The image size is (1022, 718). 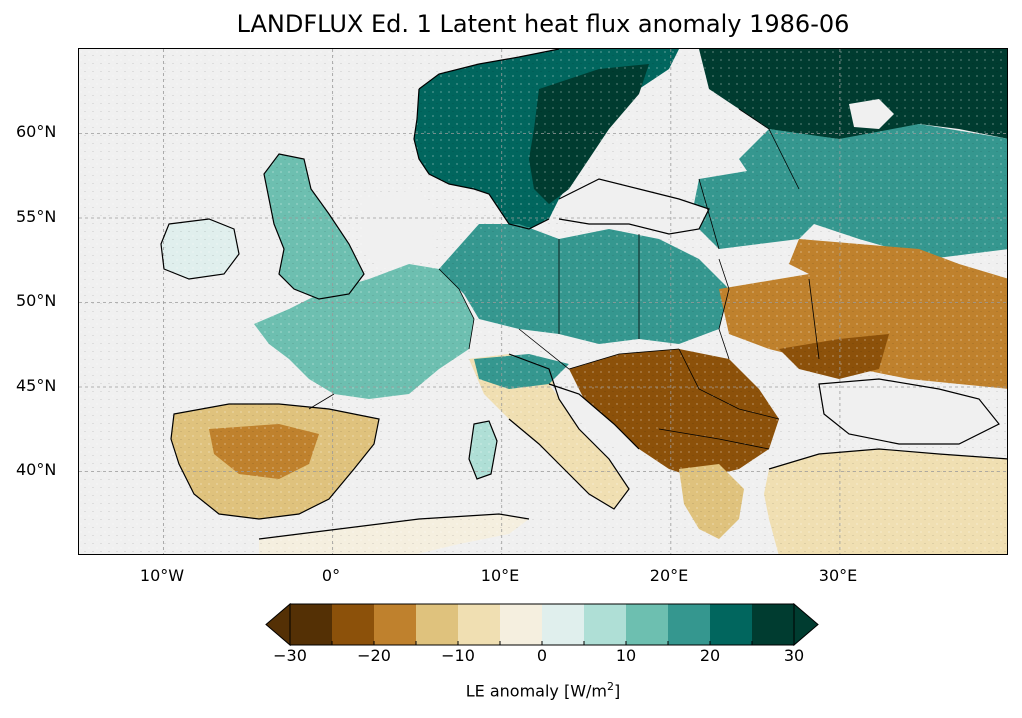 What do you see at coordinates (794, 655) in the screenshot?
I see `colorbar-tick-label: 30` at bounding box center [794, 655].